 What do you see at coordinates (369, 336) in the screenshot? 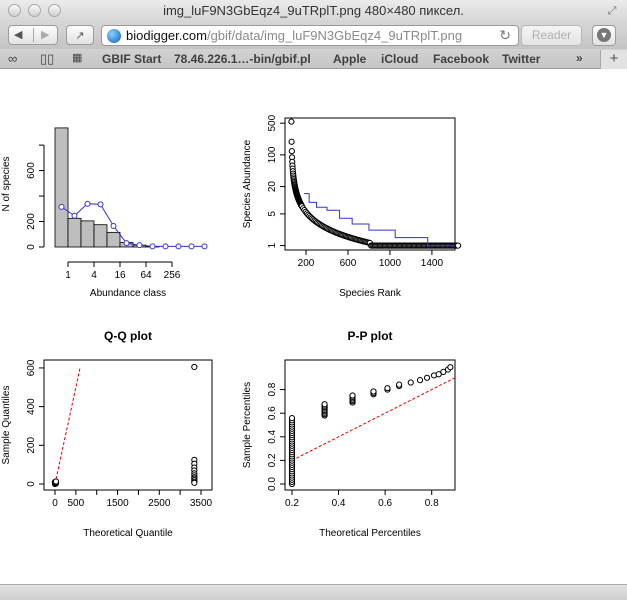
I see `plot-title: P-P plot` at bounding box center [369, 336].